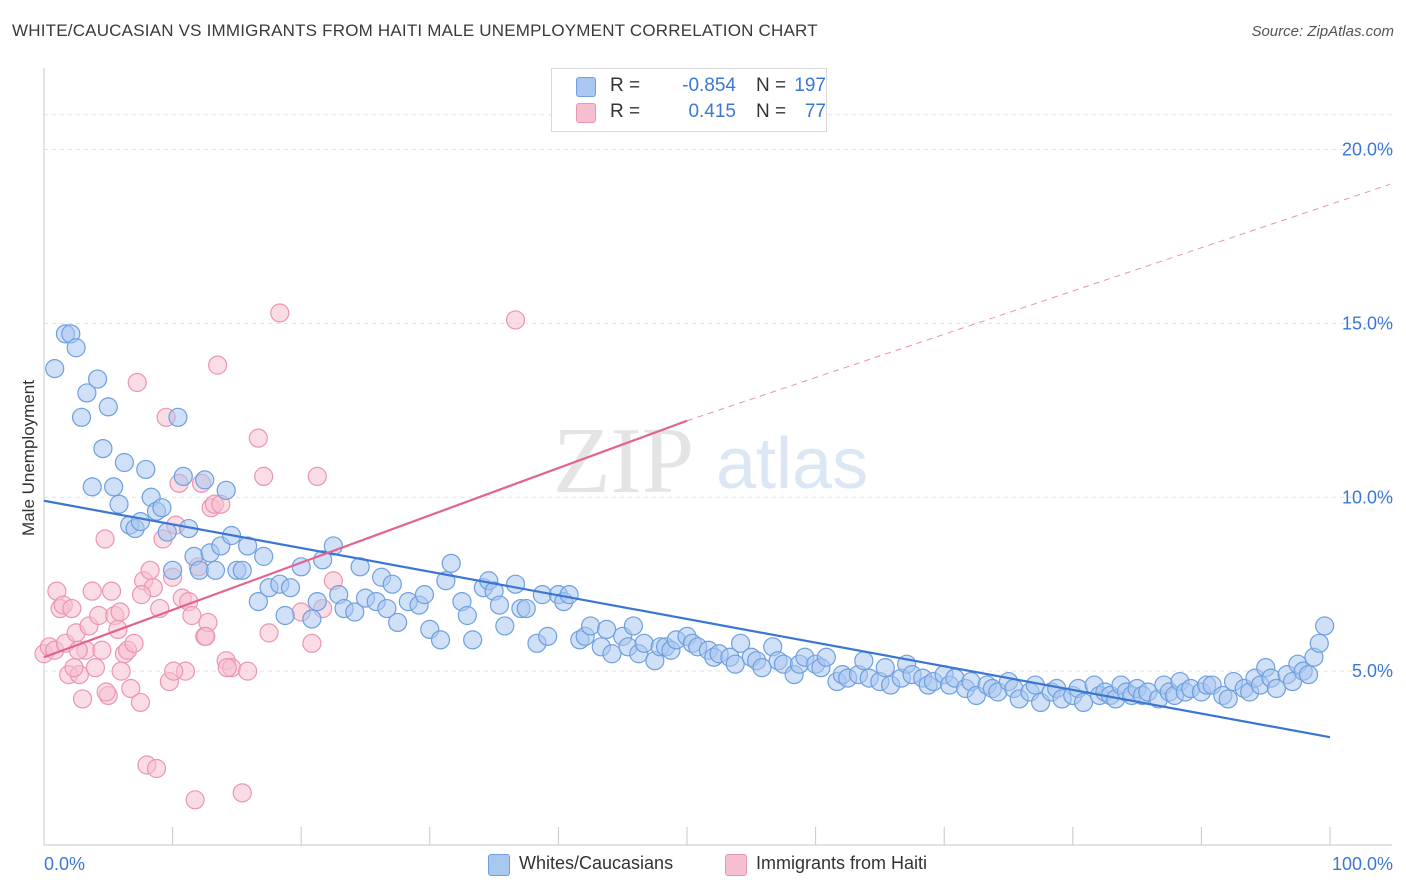 This screenshot has width=1406, height=892. I want to click on x-tick-label: 100.0%, so click(1362, 864).